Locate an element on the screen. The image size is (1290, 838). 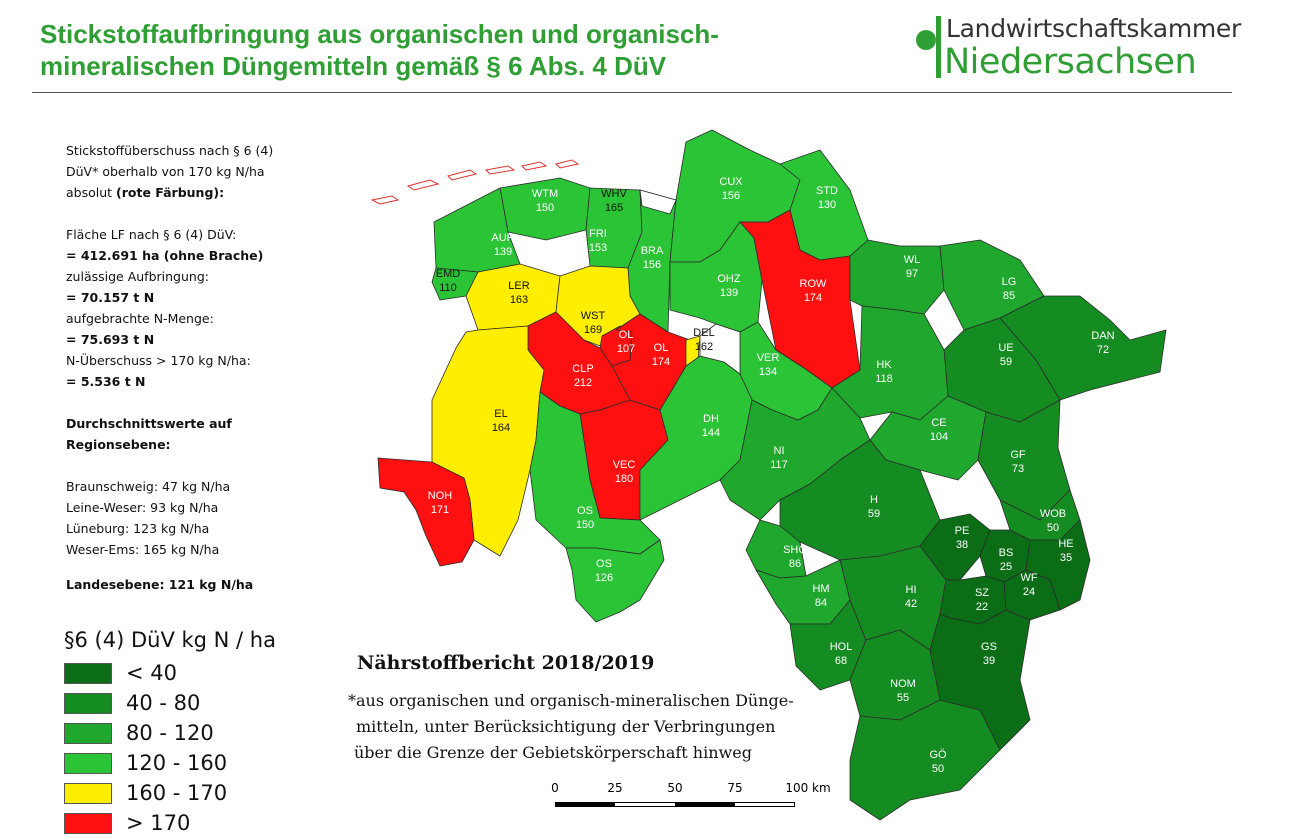
label-row-value: 174 is located at coordinates (813, 298).